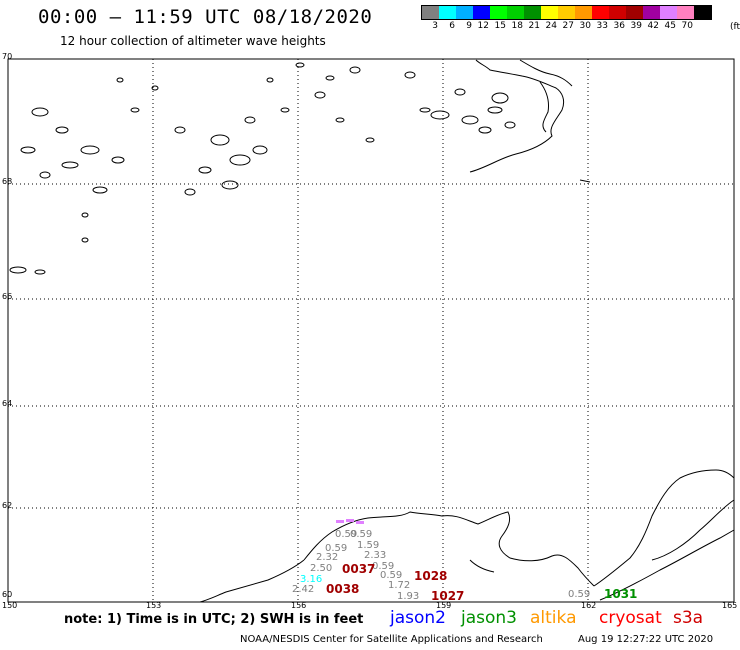 Image resolution: width=740 pixels, height=650 pixels. I want to click on legend-tick-label: 6, so click(452, 26).